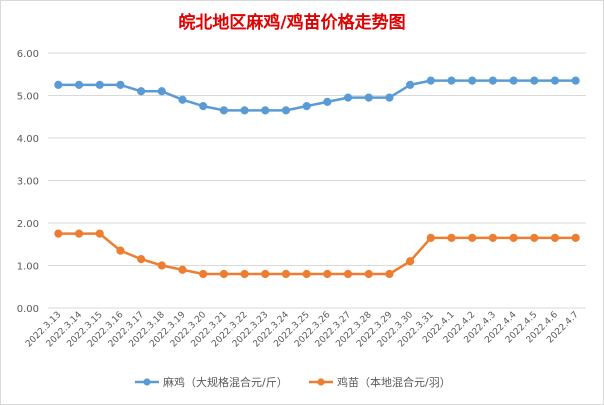 The image size is (604, 405). Describe the element at coordinates (28, 54) in the screenshot. I see `y-tick-label: 6.00` at that location.